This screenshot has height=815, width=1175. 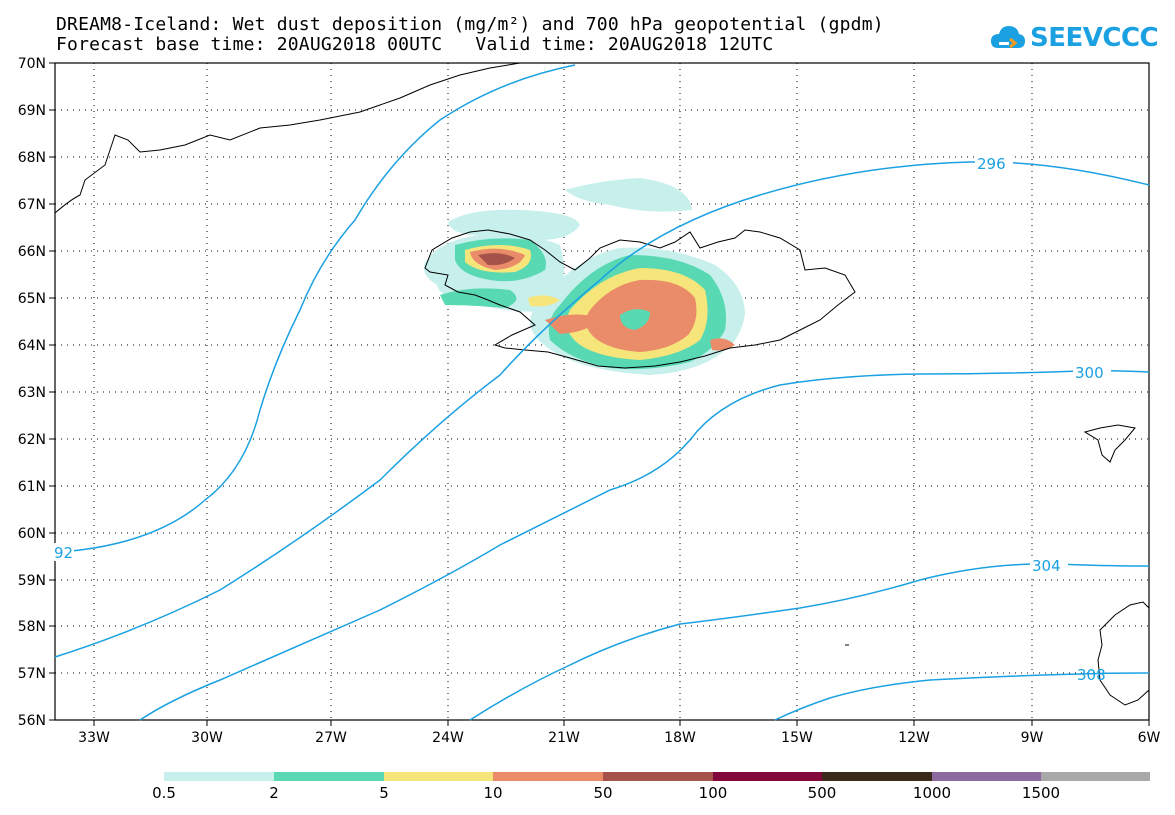 What do you see at coordinates (32, 64) in the screenshot?
I see `lat-label: 70N` at bounding box center [32, 64].